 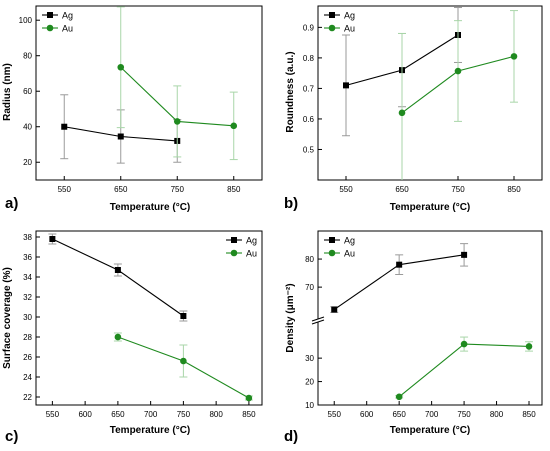 I want to click on panel-label: d), so click(x=291, y=436).